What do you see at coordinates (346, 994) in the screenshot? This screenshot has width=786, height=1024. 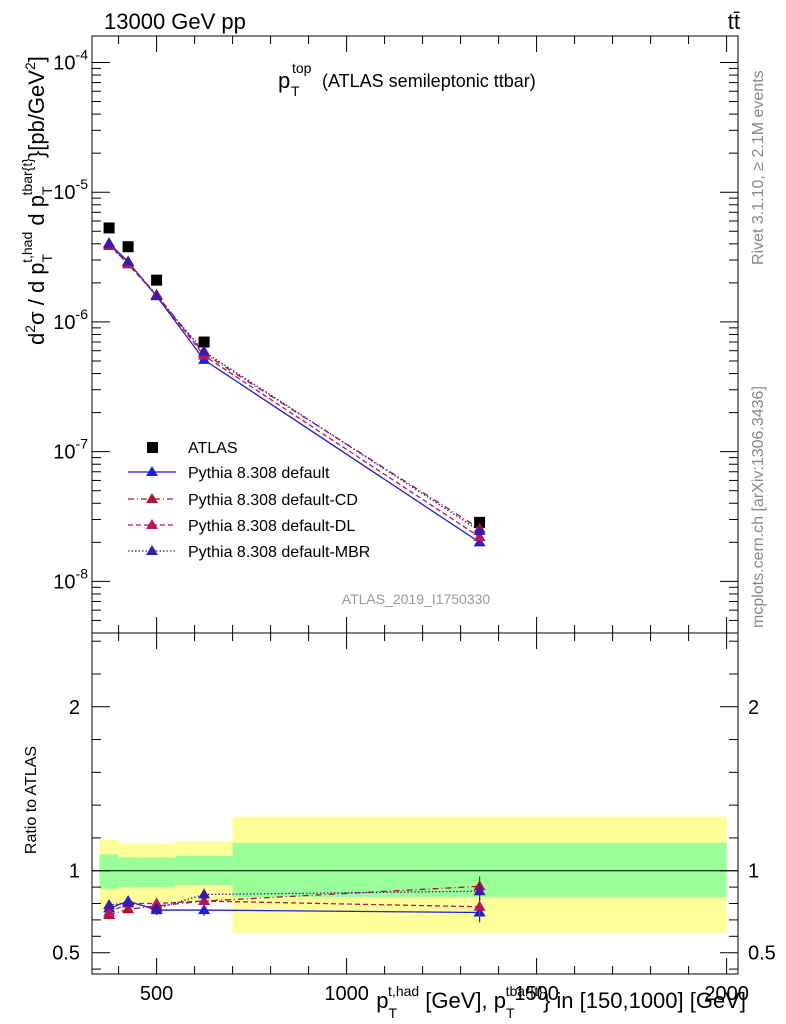 I see `x-tick-label: 1000` at bounding box center [346, 994].